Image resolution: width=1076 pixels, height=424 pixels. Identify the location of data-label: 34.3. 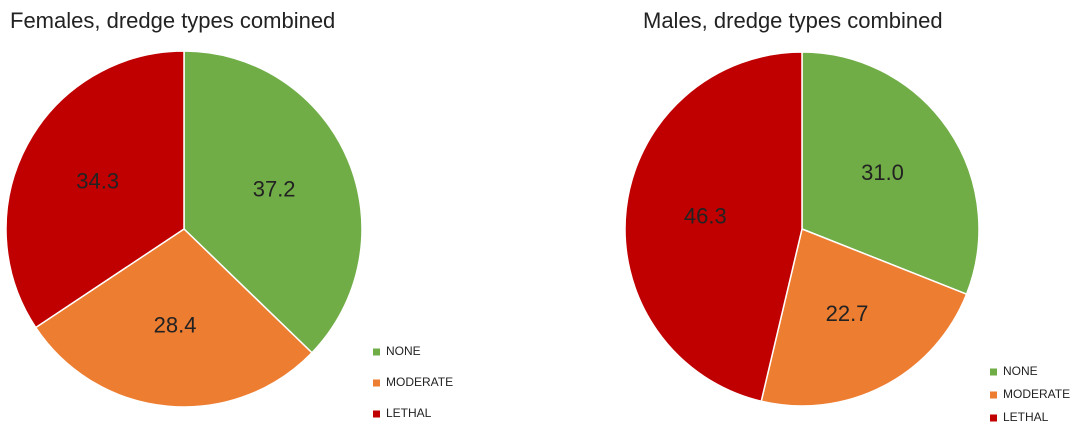
(97, 181).